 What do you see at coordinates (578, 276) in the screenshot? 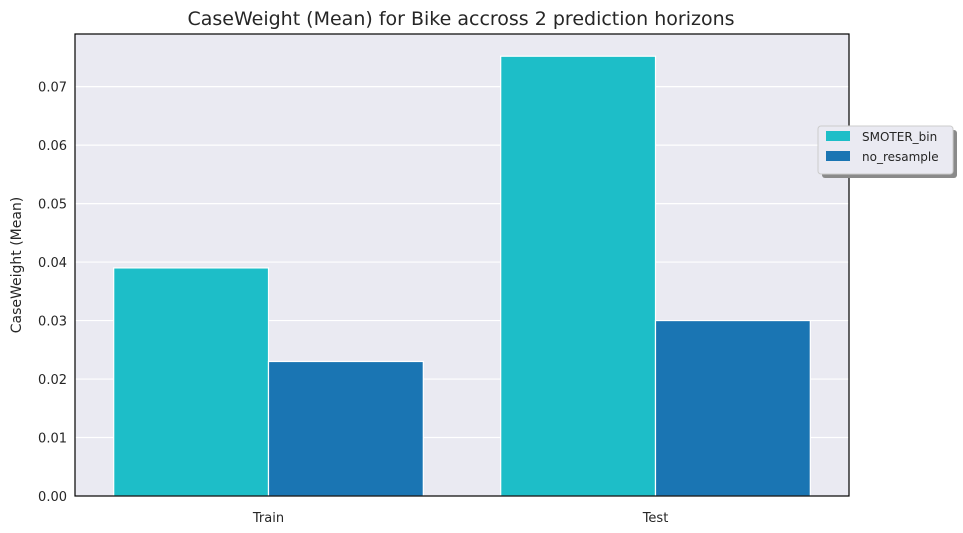
I see `bar-SMOTER_bin-Test` at bounding box center [578, 276].